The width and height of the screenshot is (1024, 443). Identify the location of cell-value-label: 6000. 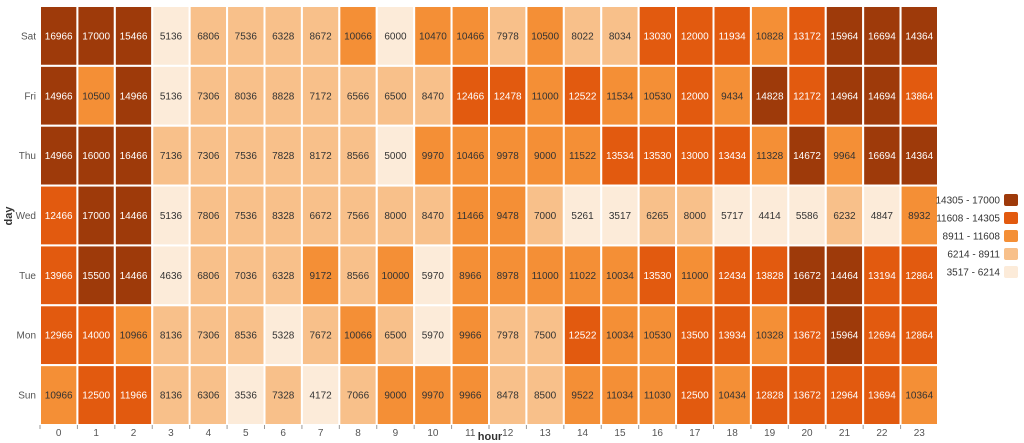
(395, 36).